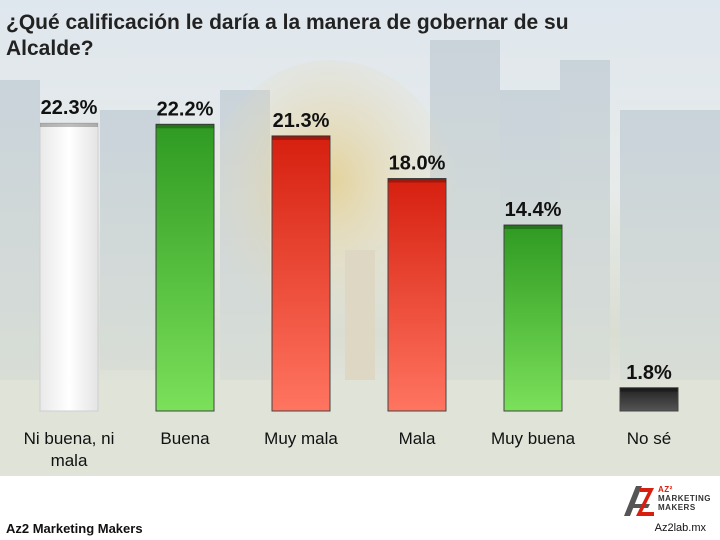 The height and width of the screenshot is (540, 720). What do you see at coordinates (639, 501) in the screenshot?
I see `az2-logo-mark-icon` at bounding box center [639, 501].